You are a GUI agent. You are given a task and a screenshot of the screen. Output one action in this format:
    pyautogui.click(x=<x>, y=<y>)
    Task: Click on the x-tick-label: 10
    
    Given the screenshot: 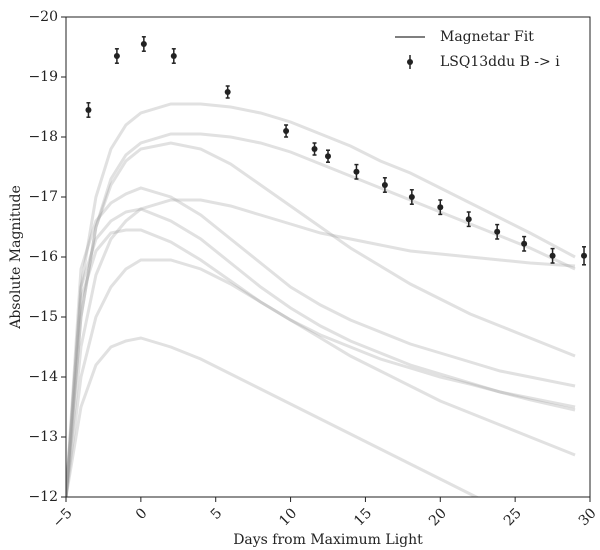 What is the action you would take?
    pyautogui.click(x=288, y=517)
    